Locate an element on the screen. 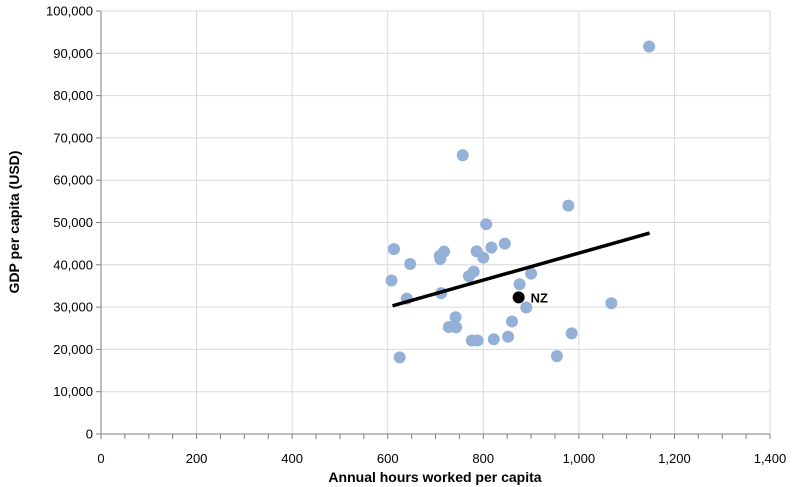 This screenshot has width=798, height=487. y-tick-label: 80,000 is located at coordinates (73, 95).